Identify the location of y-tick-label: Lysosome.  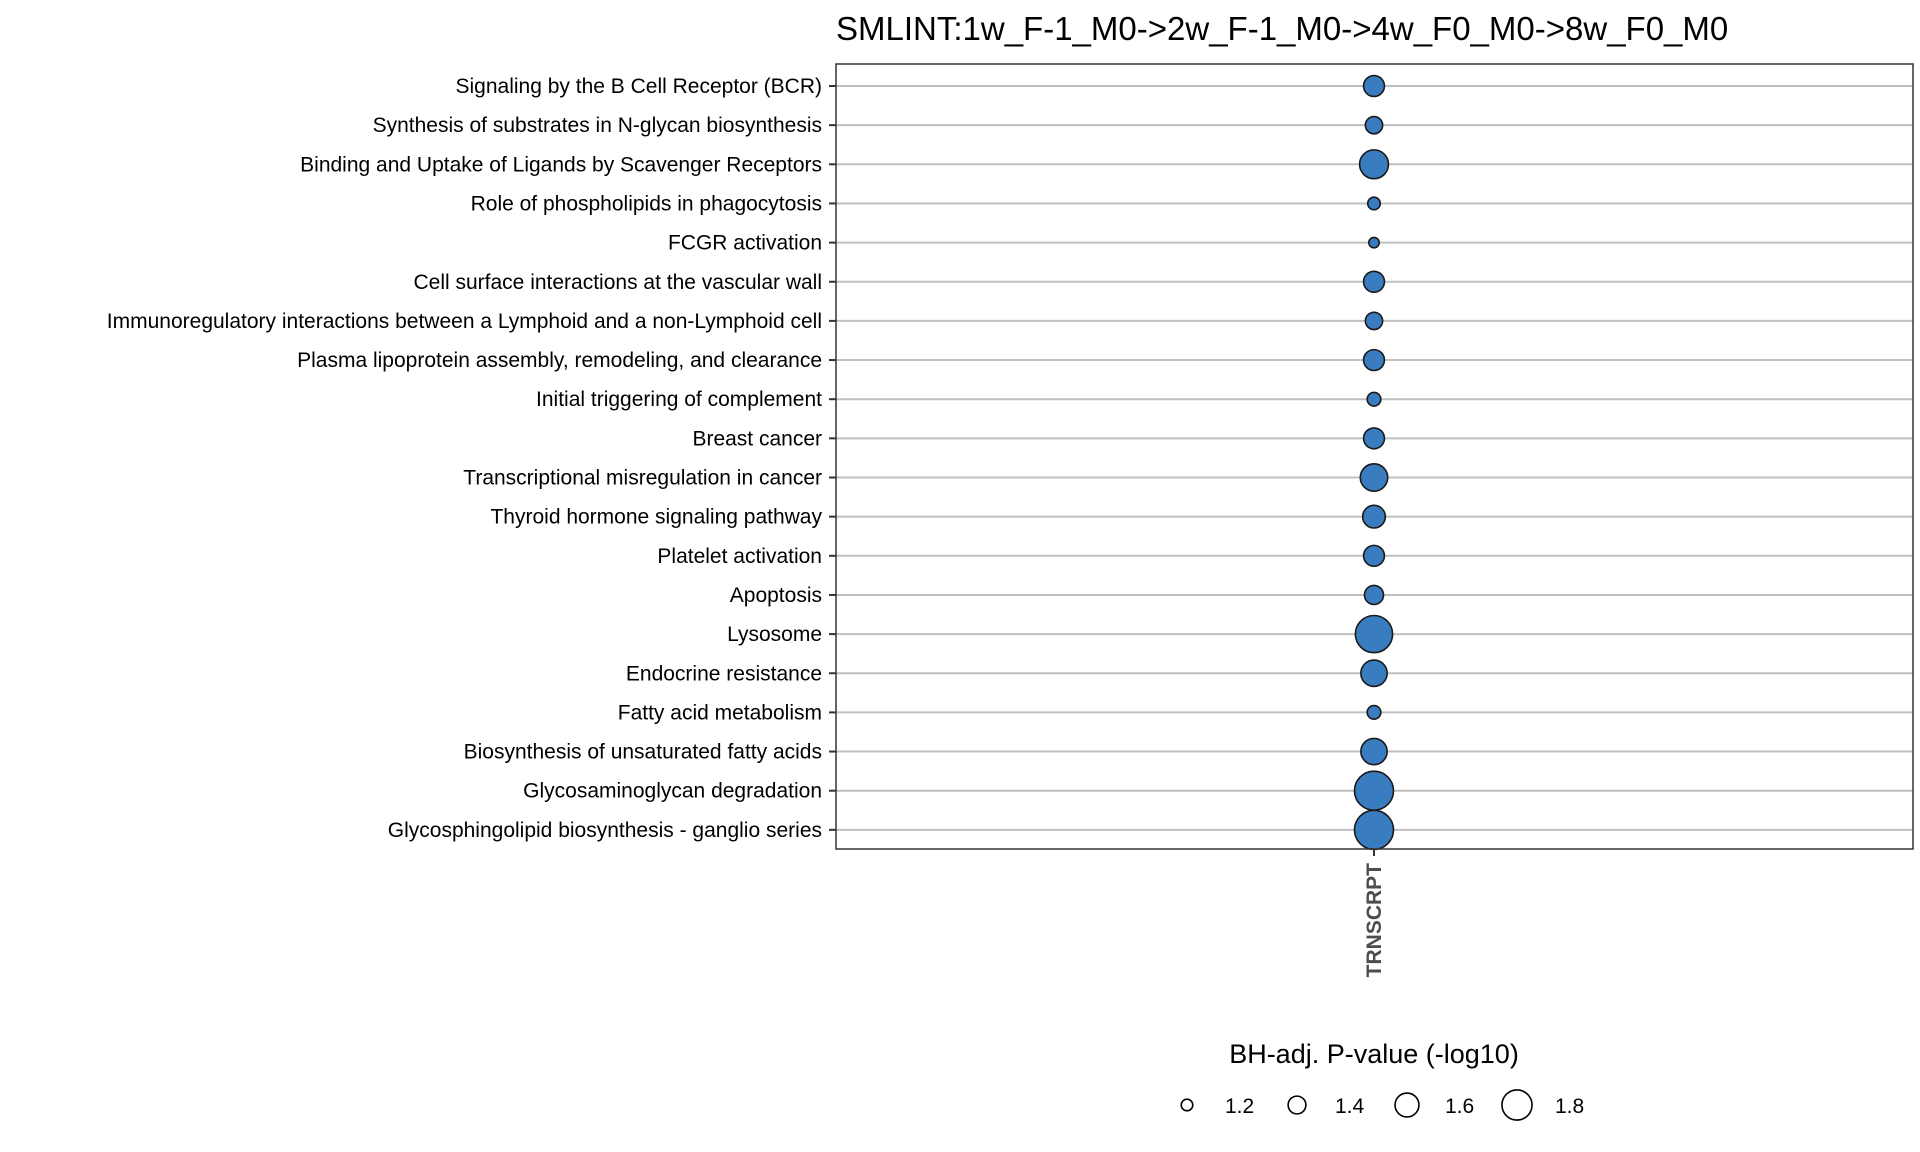
(774, 634).